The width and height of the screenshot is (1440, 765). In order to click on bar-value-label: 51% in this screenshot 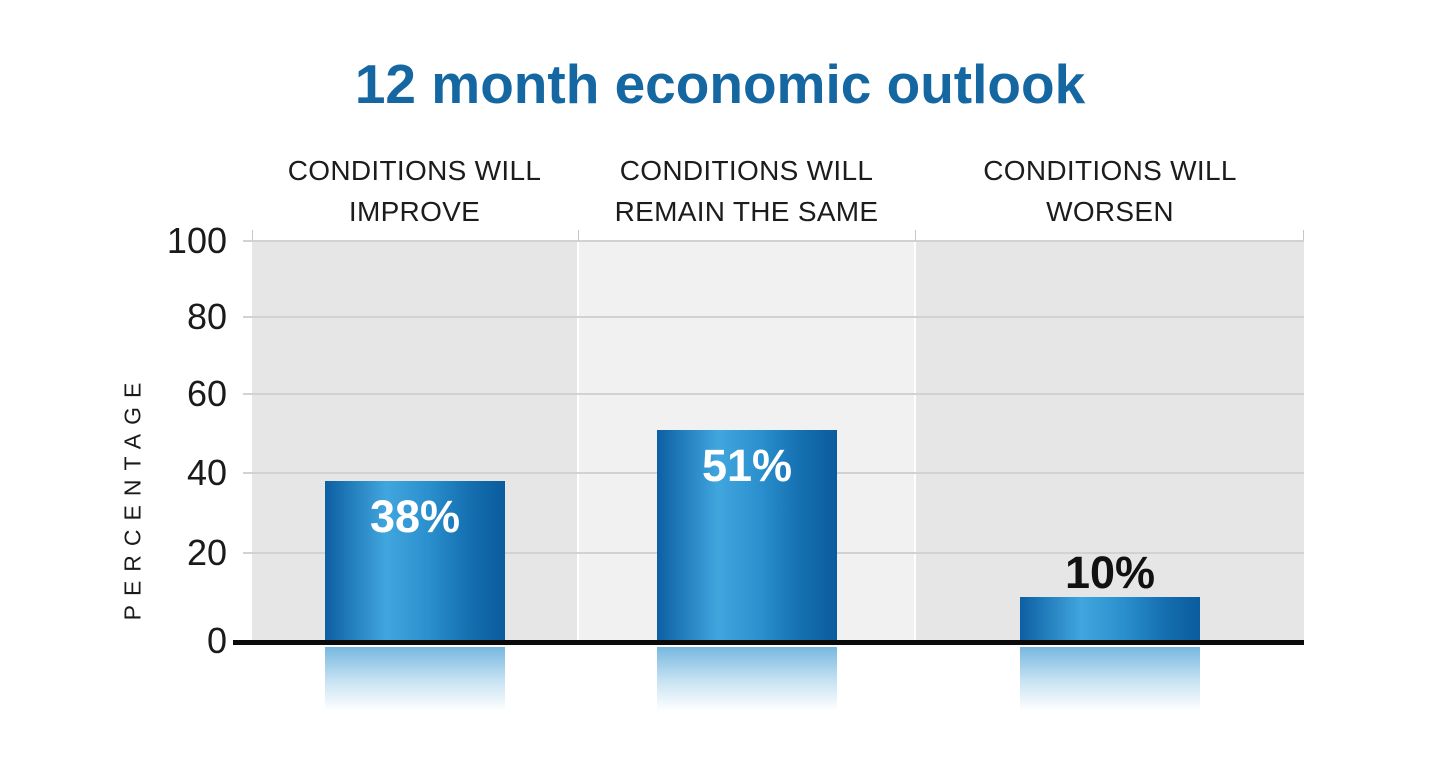, I will do `click(747, 465)`.